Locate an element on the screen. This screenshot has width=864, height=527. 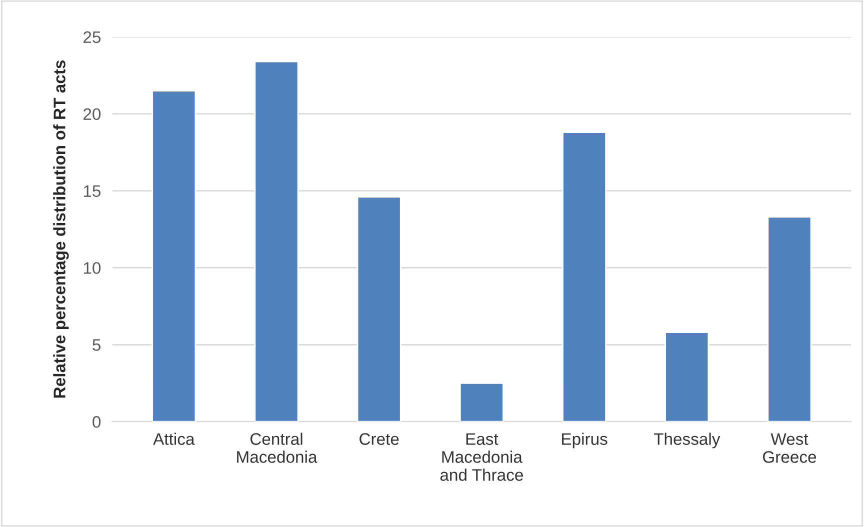
y-tick-label: 25 is located at coordinates (92, 37).